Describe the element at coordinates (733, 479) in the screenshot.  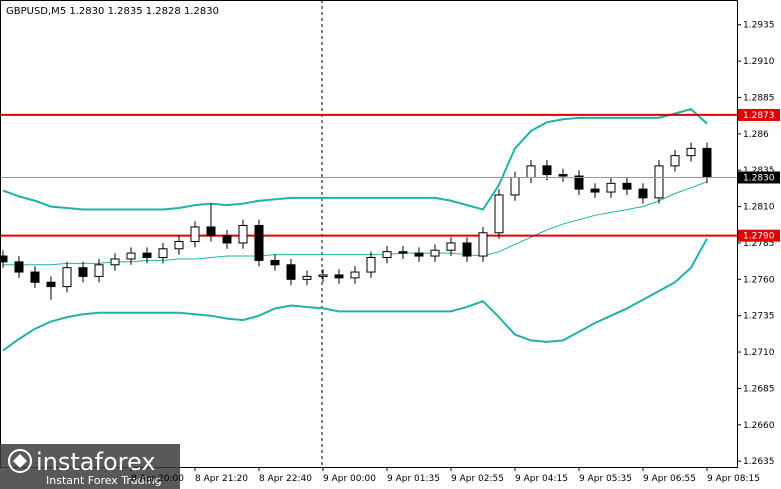
I see `x-tick-label: 9 Apr 08:15` at that location.